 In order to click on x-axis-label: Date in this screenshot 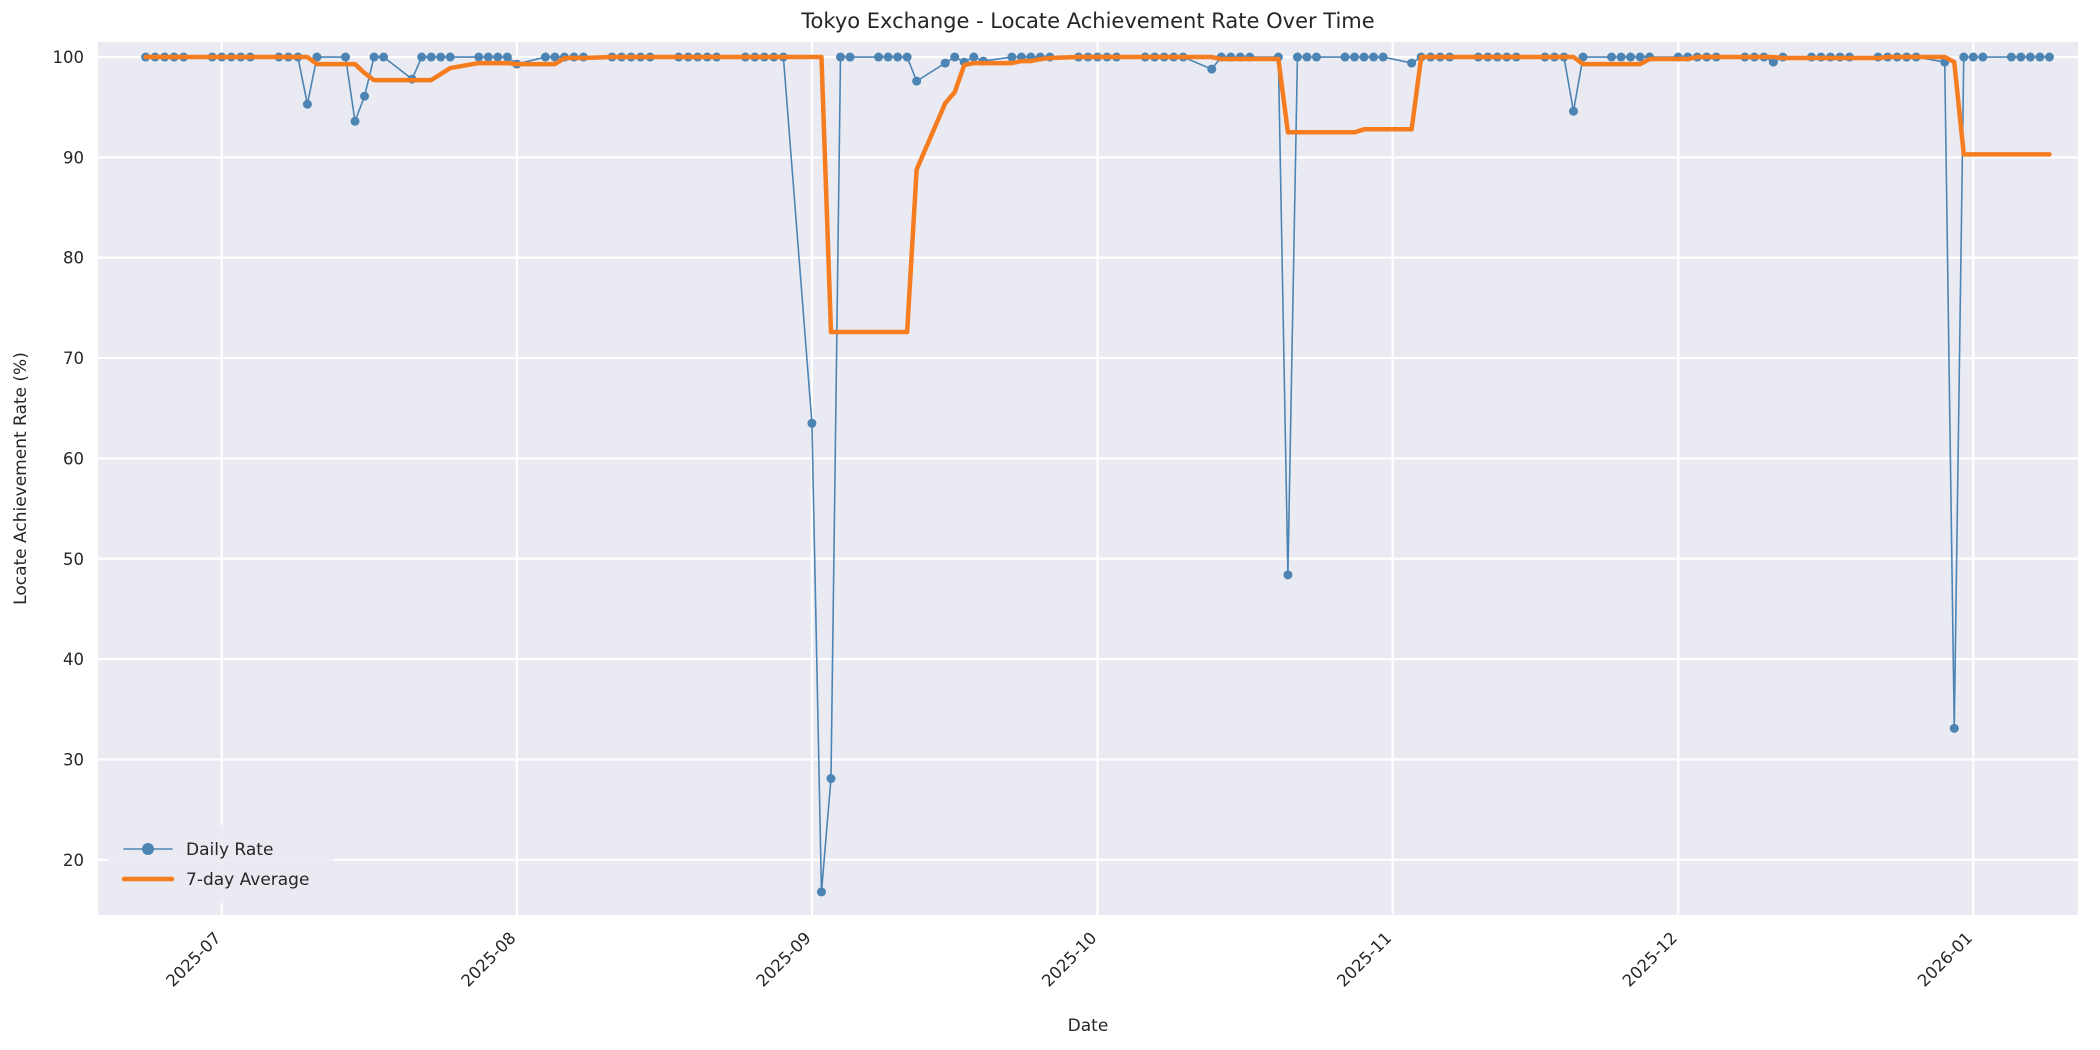, I will do `click(1088, 1026)`.